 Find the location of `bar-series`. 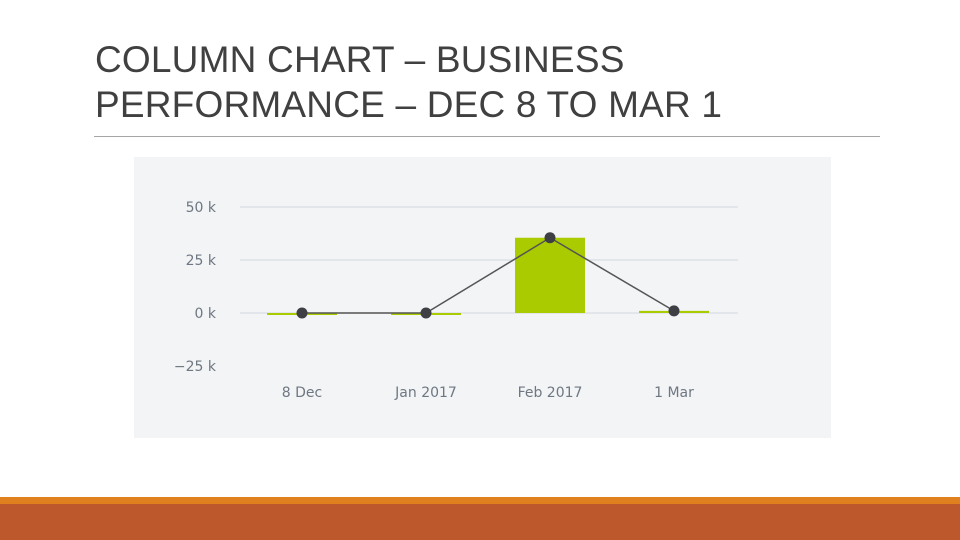

bar-series is located at coordinates (488, 276).